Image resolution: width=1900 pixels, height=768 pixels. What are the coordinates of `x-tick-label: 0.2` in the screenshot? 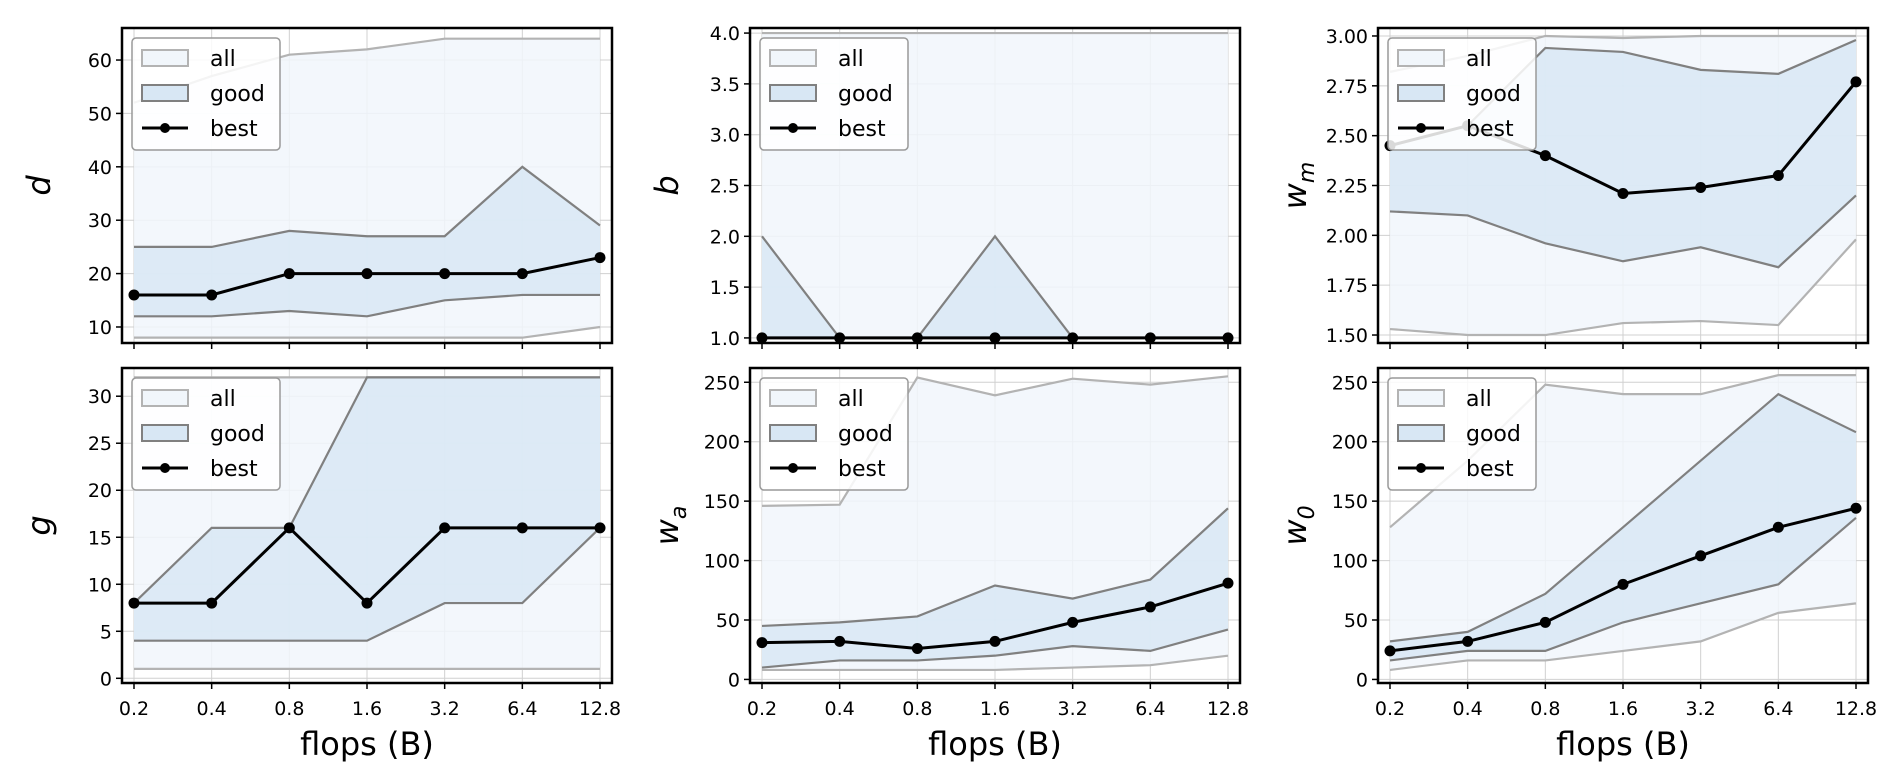 It's located at (1390, 709).